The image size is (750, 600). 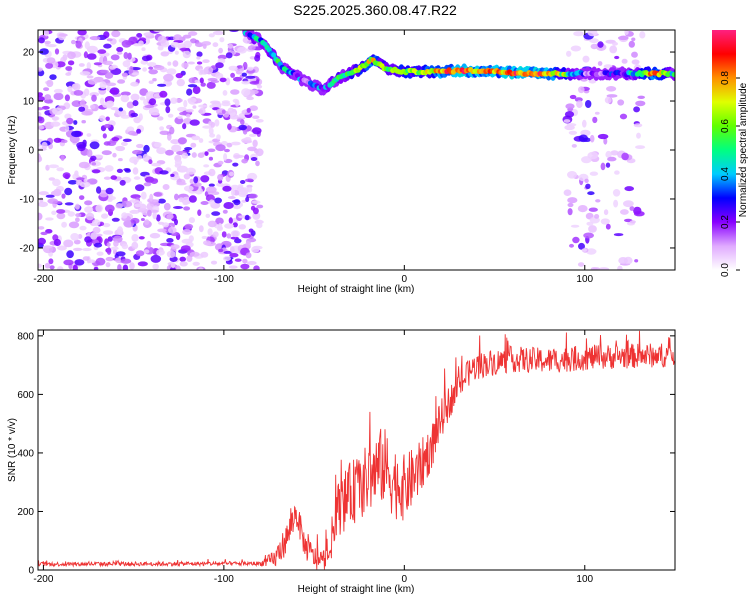 What do you see at coordinates (31, 151) in the screenshot?
I see `y-tick-label: 0` at bounding box center [31, 151].